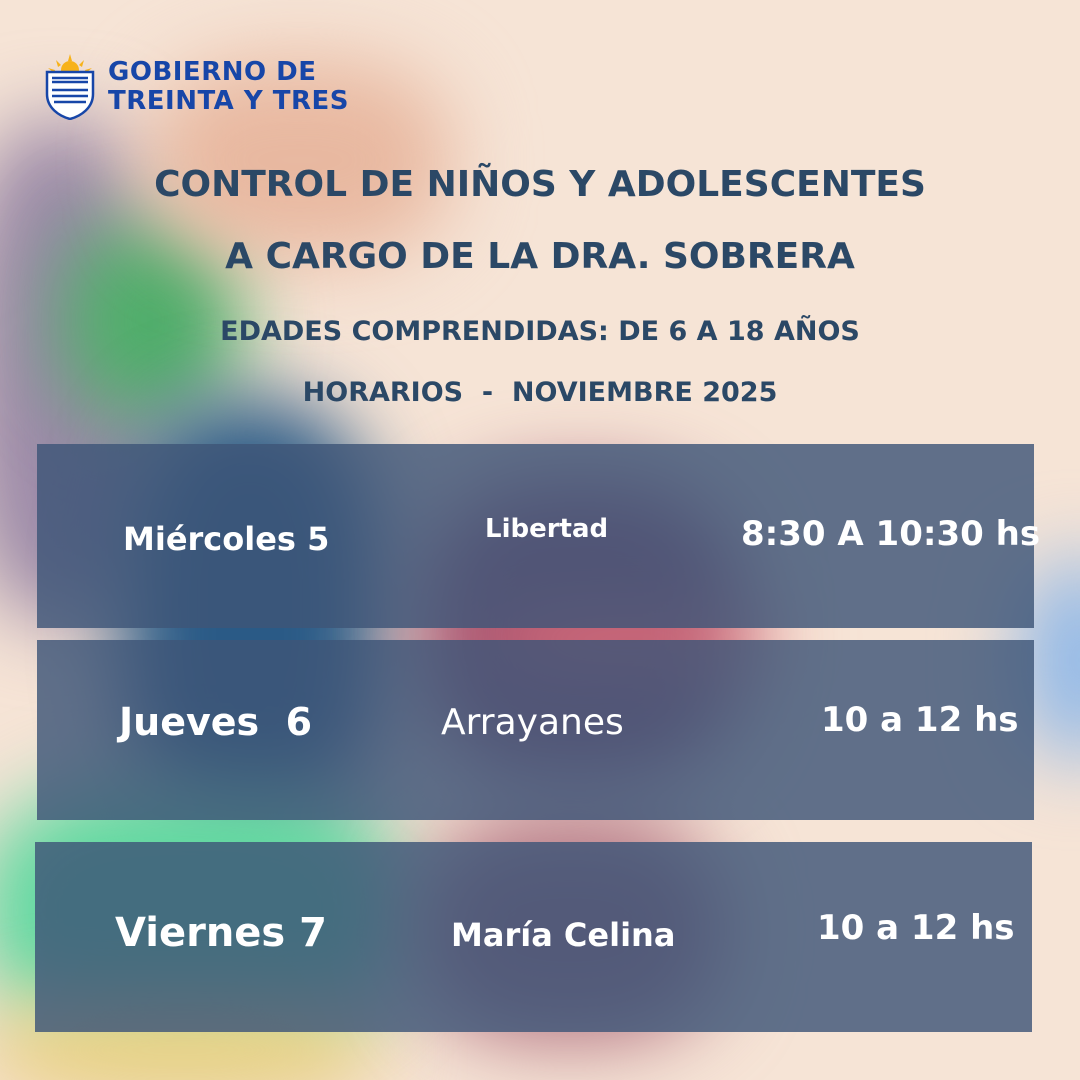  What do you see at coordinates (540, 256) in the screenshot?
I see `title-line2: A CARGO DE LA DRA. SOBRERA` at bounding box center [540, 256].